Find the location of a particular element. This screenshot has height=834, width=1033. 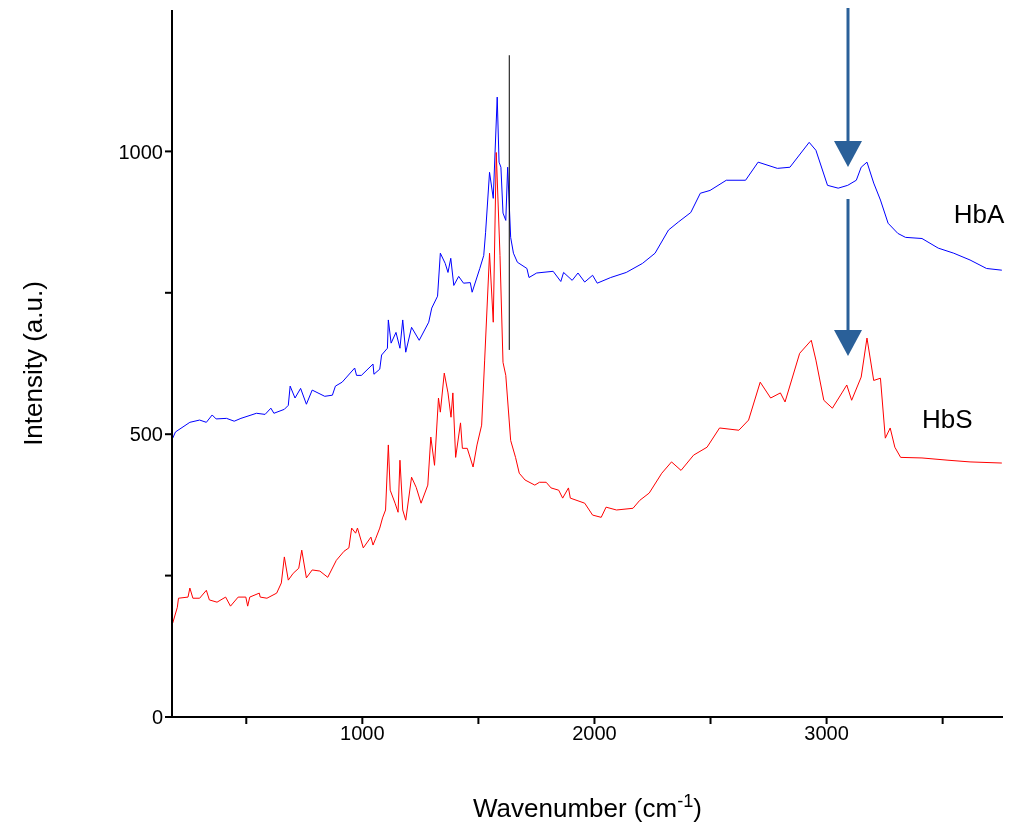

series-label: HbS is located at coordinates (947, 418).